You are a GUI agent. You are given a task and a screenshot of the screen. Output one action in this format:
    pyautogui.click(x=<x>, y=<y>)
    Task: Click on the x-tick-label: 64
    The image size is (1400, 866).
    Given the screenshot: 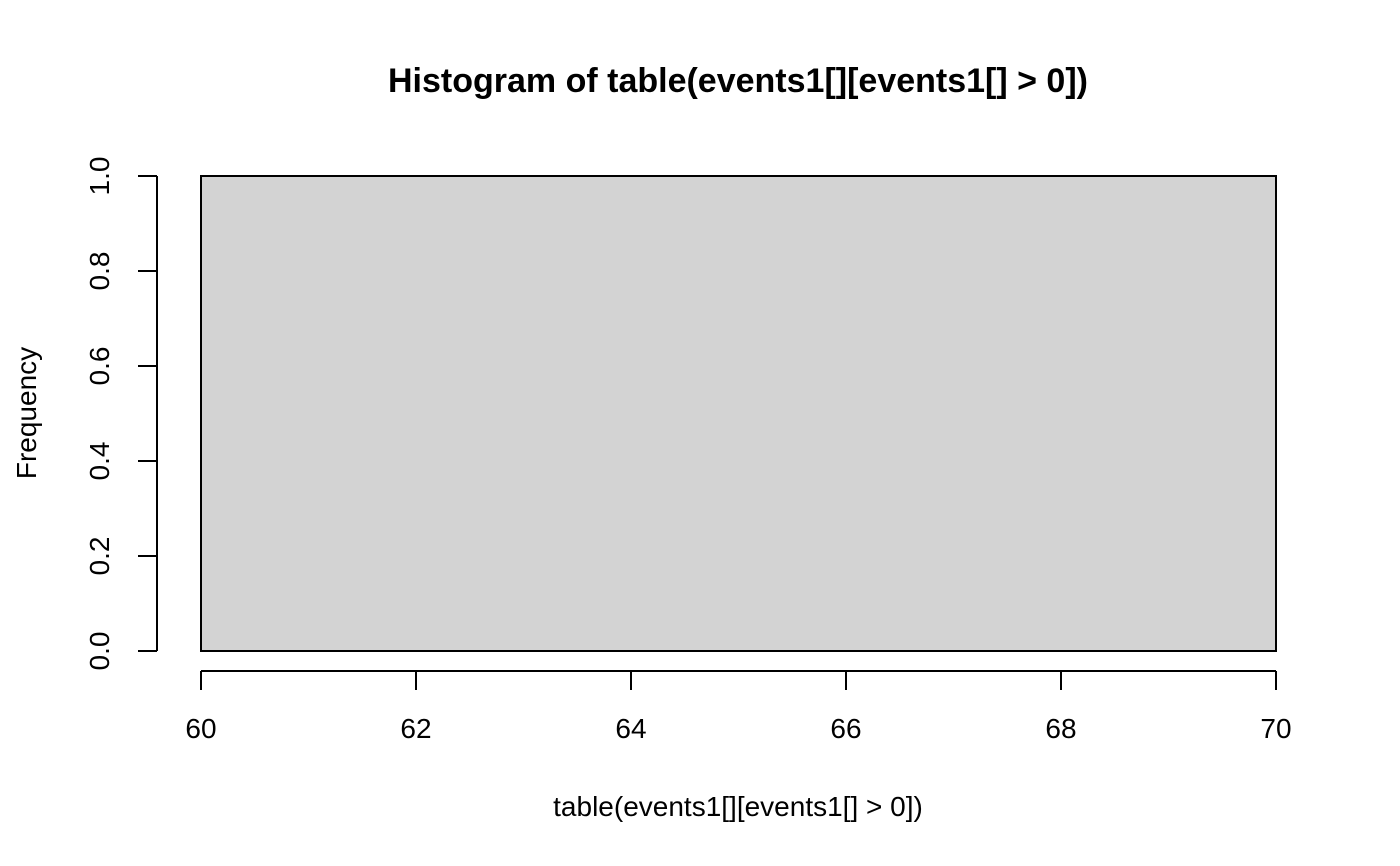 What is the action you would take?
    pyautogui.click(x=630, y=728)
    